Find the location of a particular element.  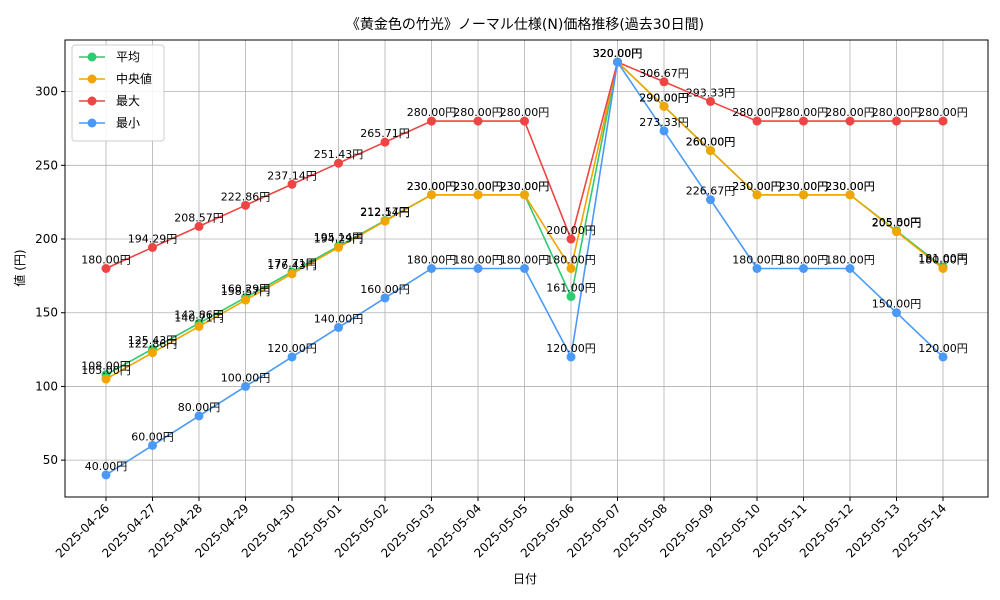

y-tick-label: 100 is located at coordinates (46, 386).